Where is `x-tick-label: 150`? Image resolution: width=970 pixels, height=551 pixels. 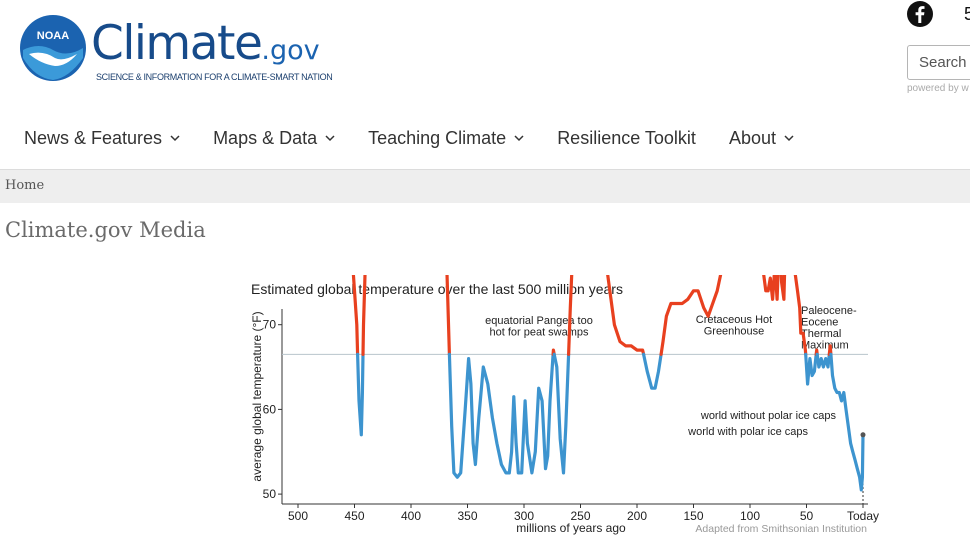
x-tick-label: 150 is located at coordinates (693, 516).